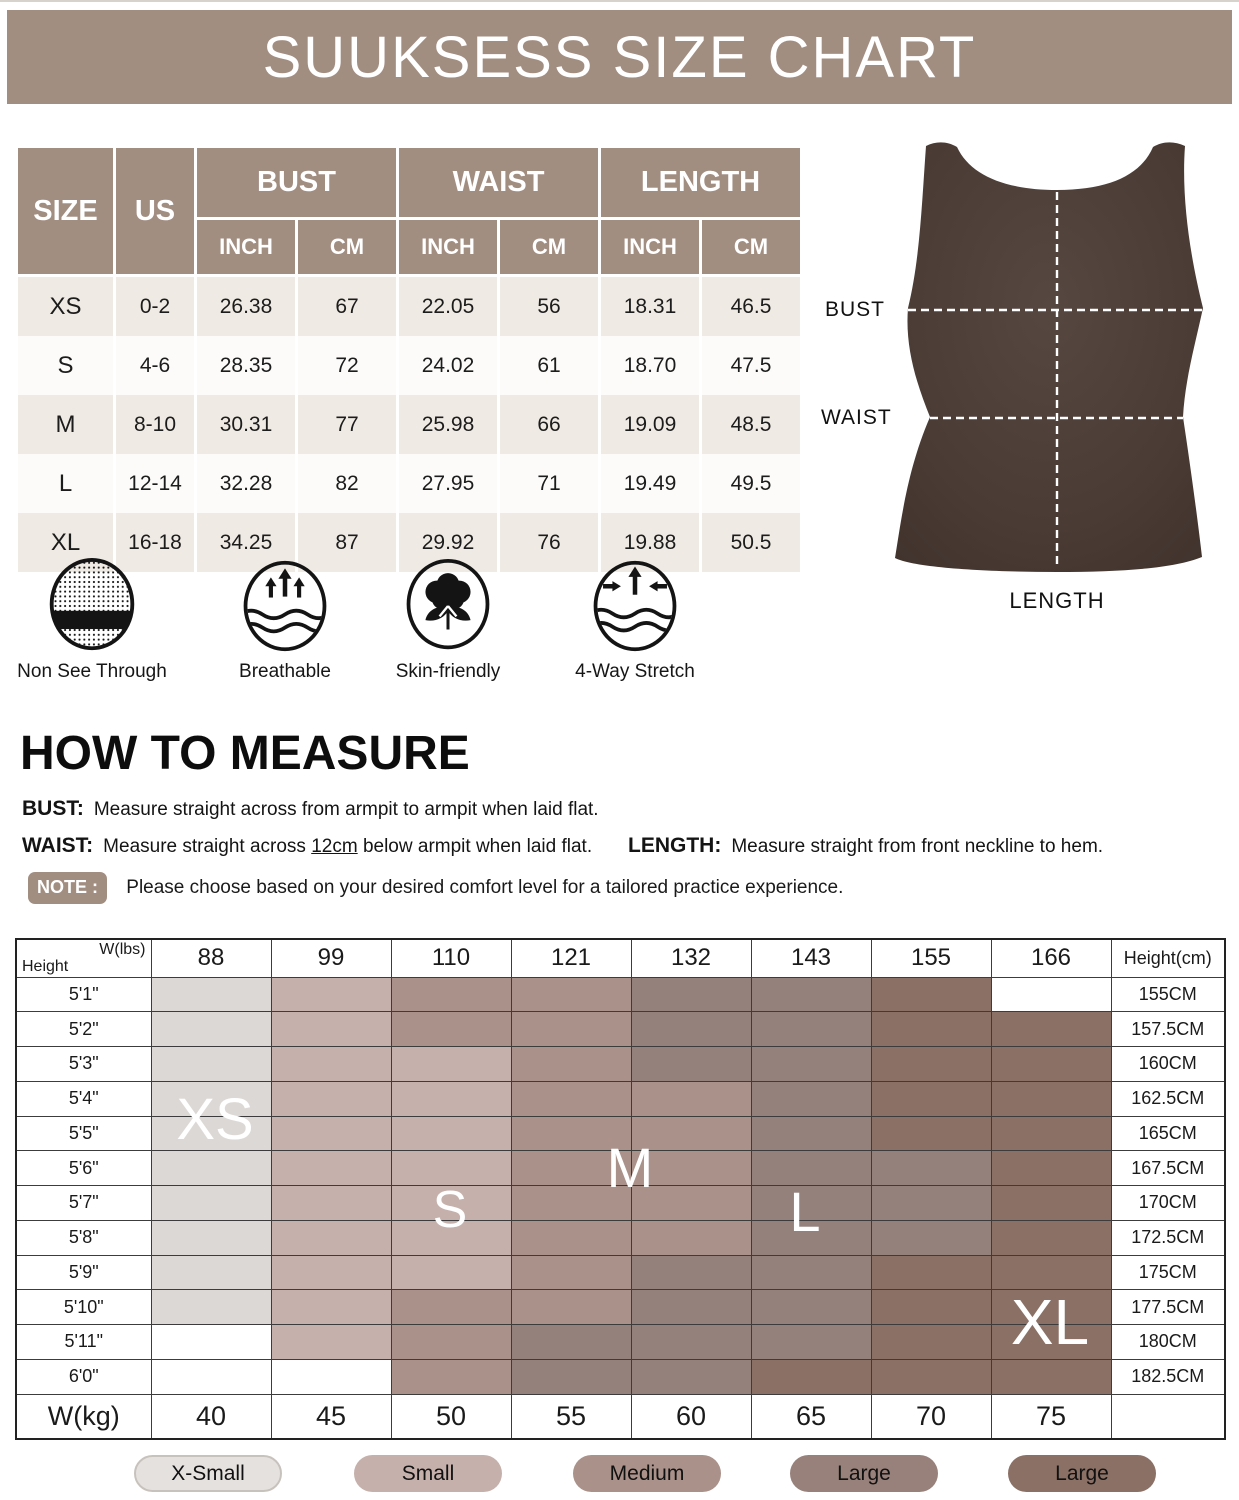  I want to click on weight-lbs-header: 121, so click(571, 958).